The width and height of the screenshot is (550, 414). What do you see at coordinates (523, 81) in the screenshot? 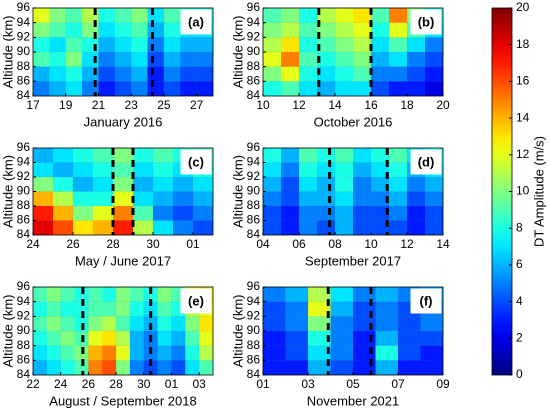
I see `colorbar-tick-label: 16` at bounding box center [523, 81].